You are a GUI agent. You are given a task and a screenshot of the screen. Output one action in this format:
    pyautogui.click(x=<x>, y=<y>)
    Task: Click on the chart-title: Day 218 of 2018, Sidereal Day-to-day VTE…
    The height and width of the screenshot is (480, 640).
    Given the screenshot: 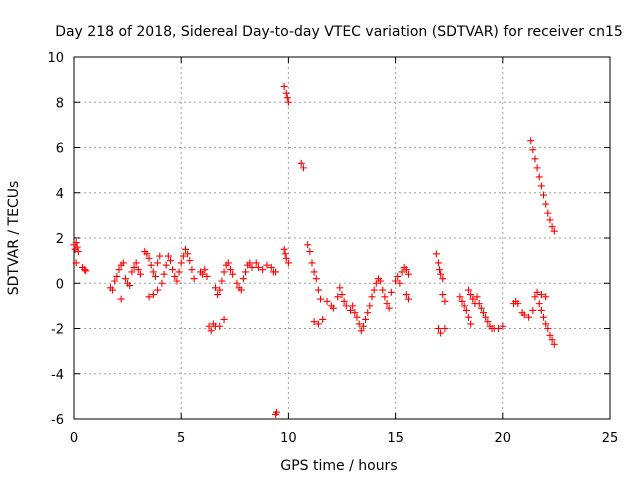 What is the action you would take?
    pyautogui.click(x=339, y=32)
    